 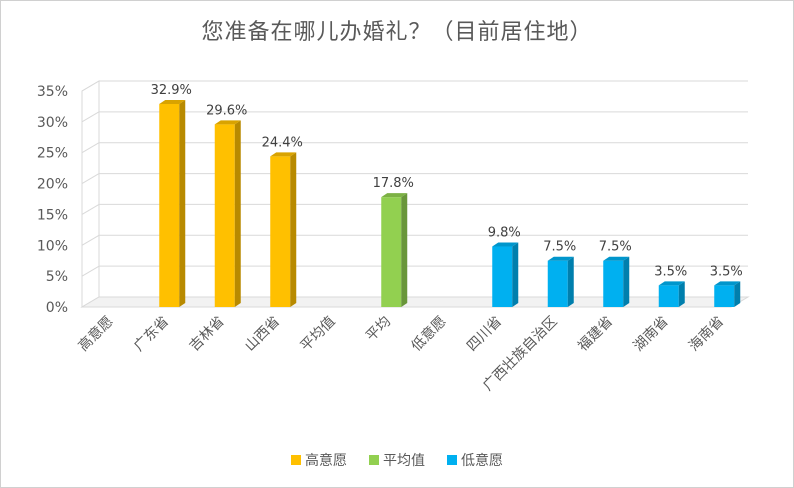 What do you see at coordinates (90, 194) in the screenshot?
I see `chart-side-wall` at bounding box center [90, 194].